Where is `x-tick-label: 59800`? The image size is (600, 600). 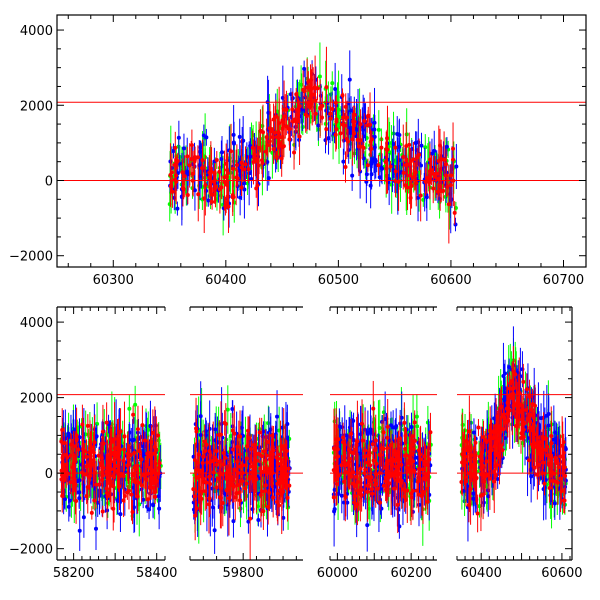
x-tick-label: 59800 is located at coordinates (242, 573).